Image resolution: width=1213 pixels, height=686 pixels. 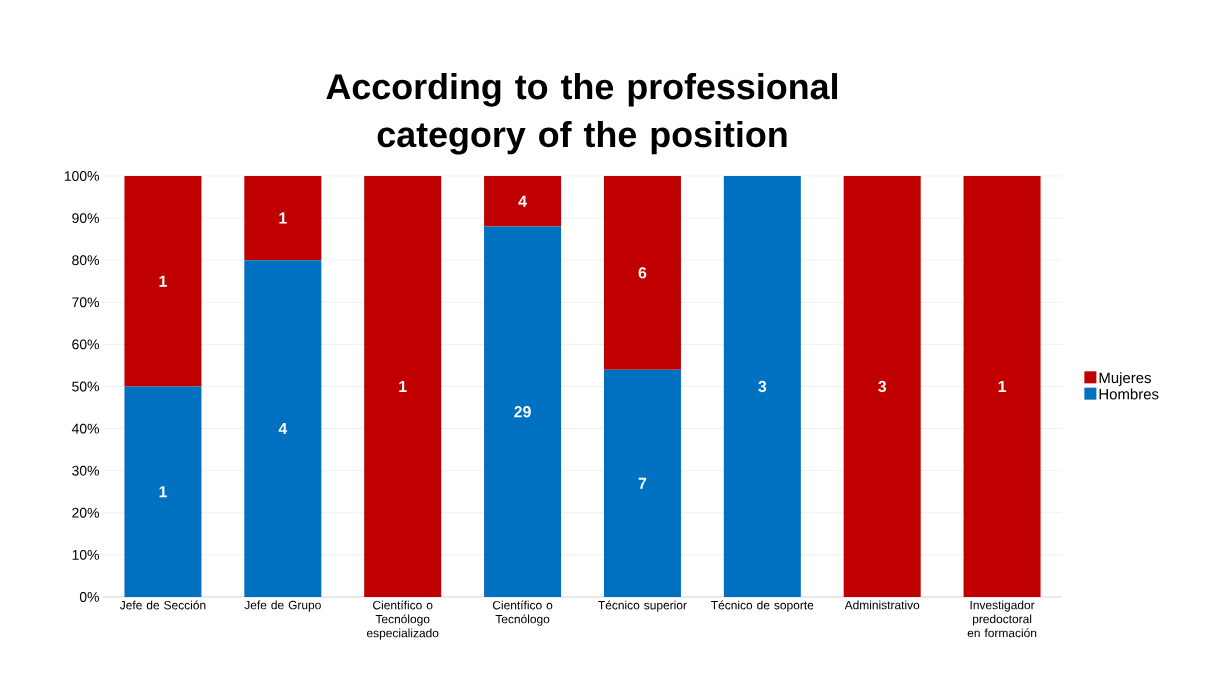 What do you see at coordinates (85, 302) in the screenshot?
I see `y-tick-label: 70%` at bounding box center [85, 302].